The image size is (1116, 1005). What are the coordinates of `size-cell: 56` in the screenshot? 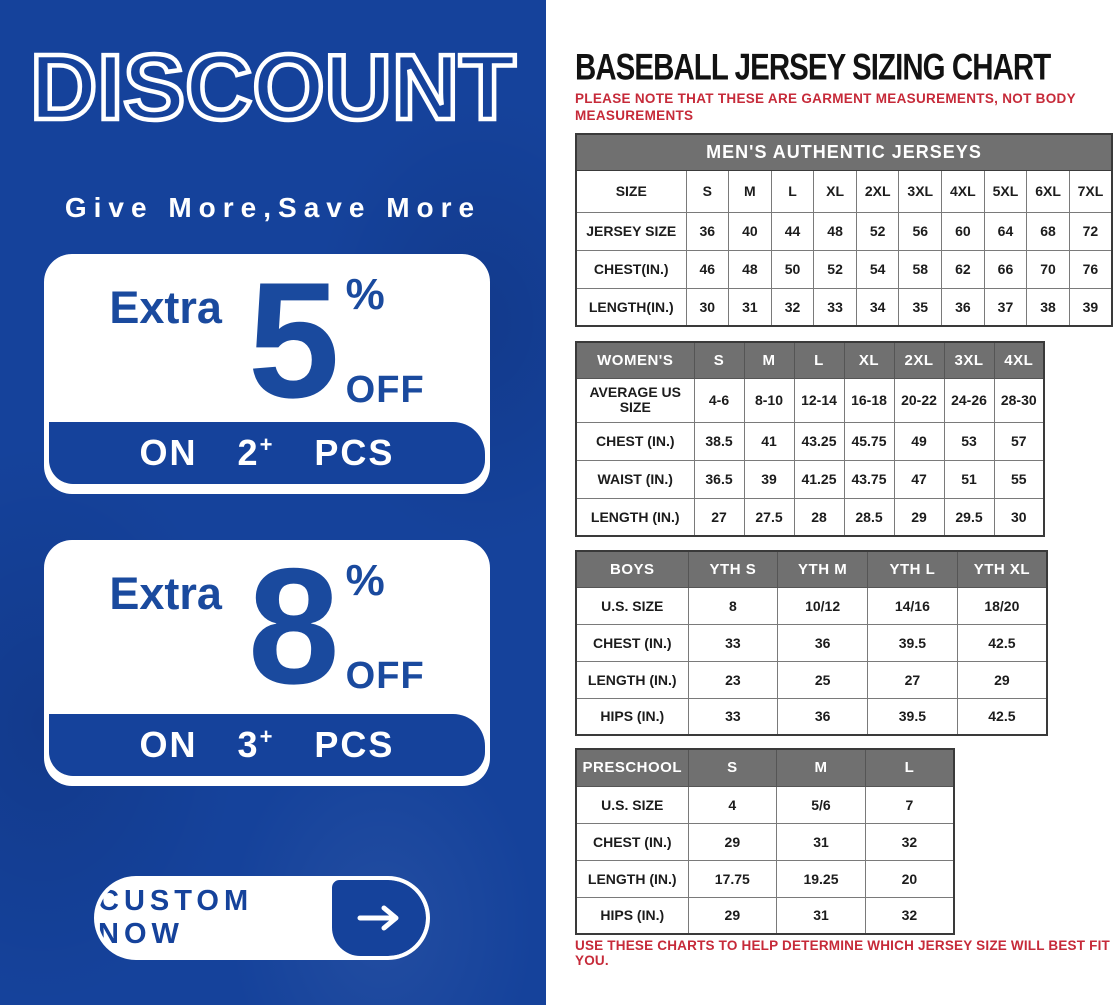 It's located at (920, 231).